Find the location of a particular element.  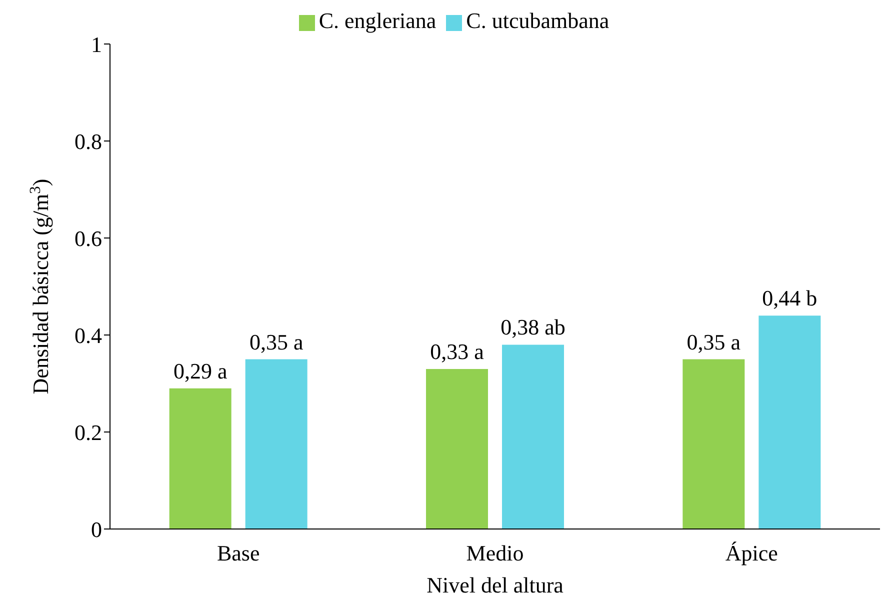

data-label: 0,44 b is located at coordinates (790, 298).